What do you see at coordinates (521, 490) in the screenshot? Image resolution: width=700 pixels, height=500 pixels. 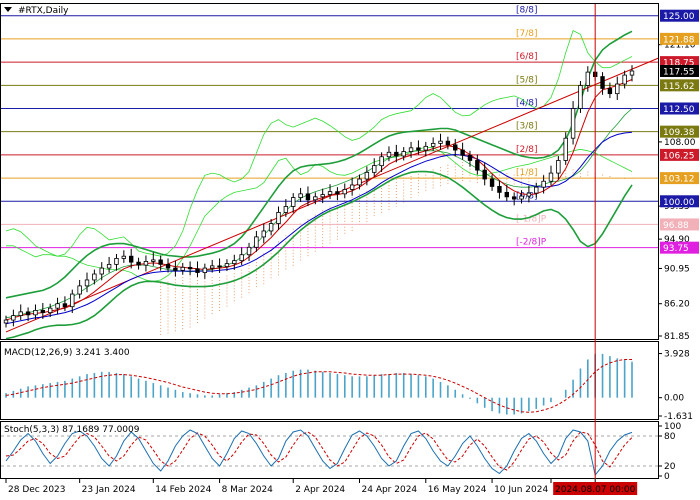 I see `date-tick-label: 10 Jun 2024` at bounding box center [521, 490].